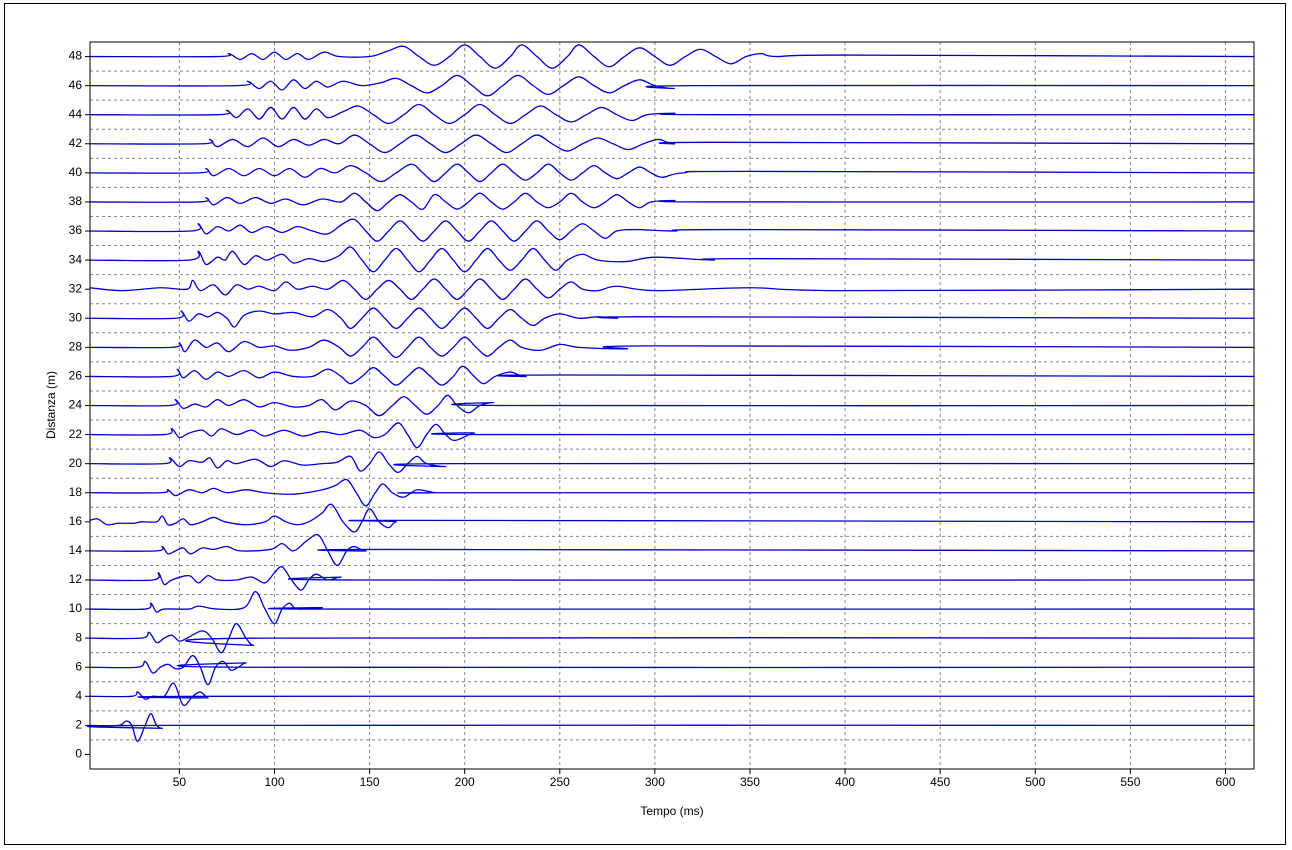 Image resolution: width=1292 pixels, height=850 pixels. I want to click on x-tick-label: 100, so click(274, 782).